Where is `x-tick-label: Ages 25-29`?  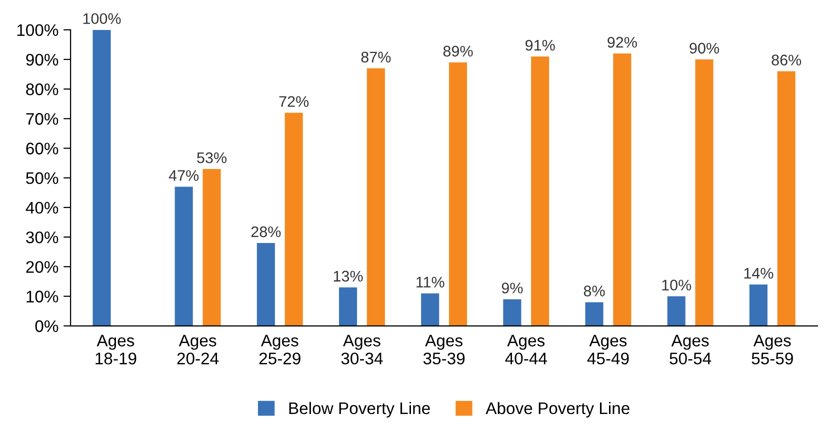 x-tick-label: Ages 25-29 is located at coordinates (279, 349).